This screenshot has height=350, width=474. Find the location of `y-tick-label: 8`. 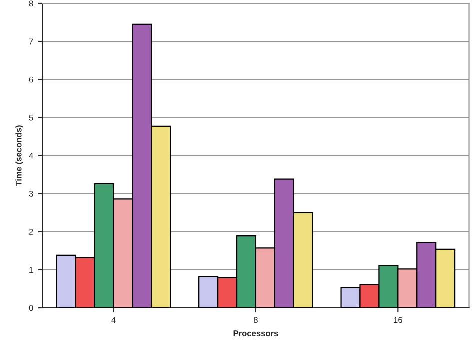

y-tick-label: 8 is located at coordinates (31, 3).